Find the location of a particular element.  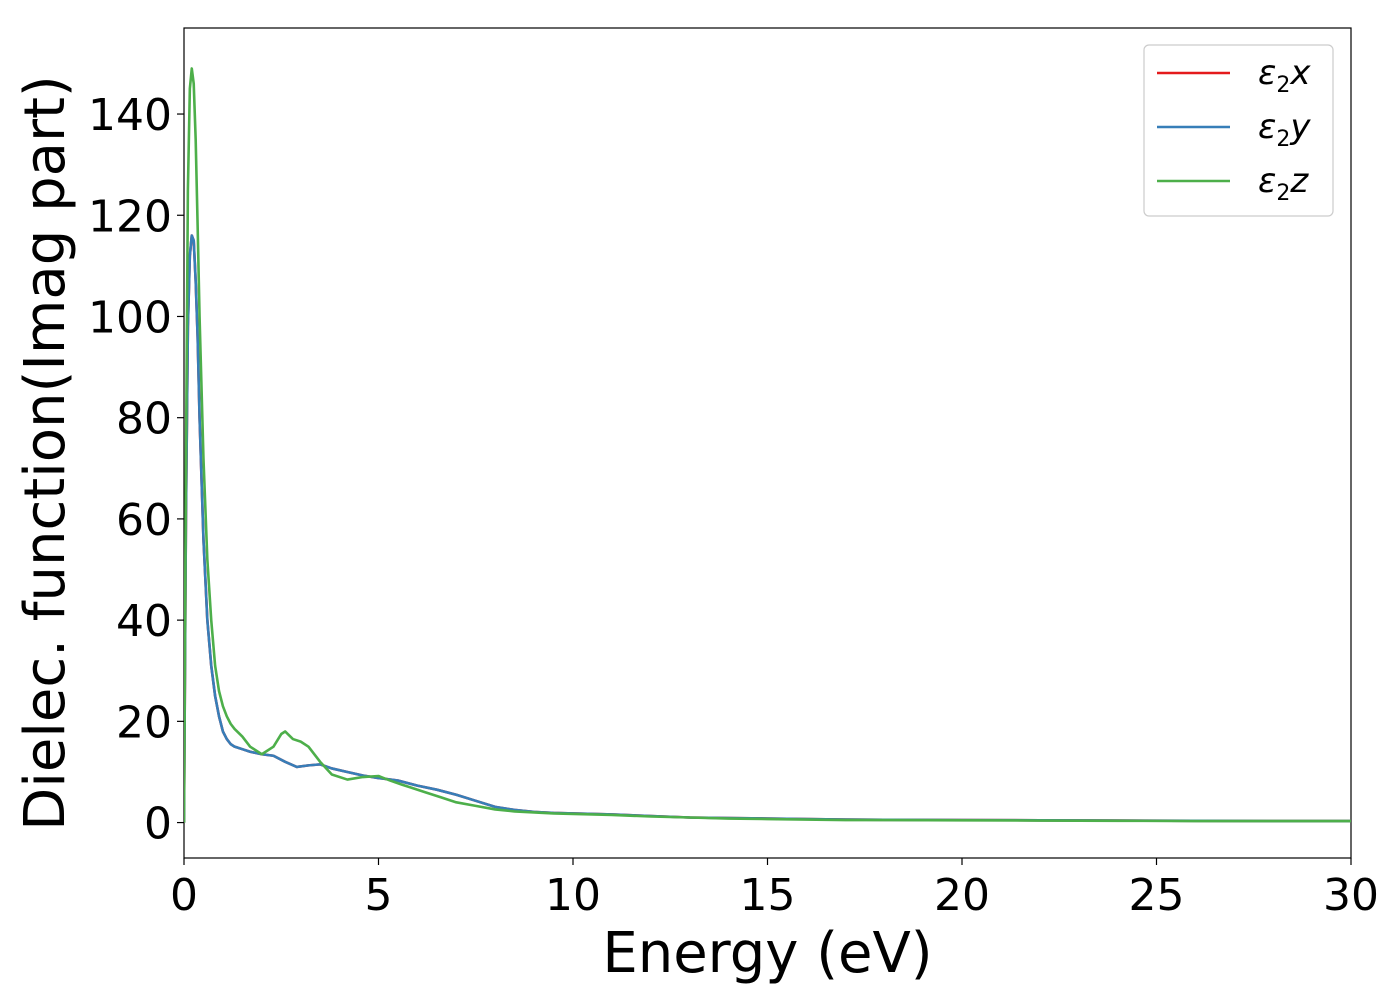

x-tick-label: 0 is located at coordinates (184, 895).